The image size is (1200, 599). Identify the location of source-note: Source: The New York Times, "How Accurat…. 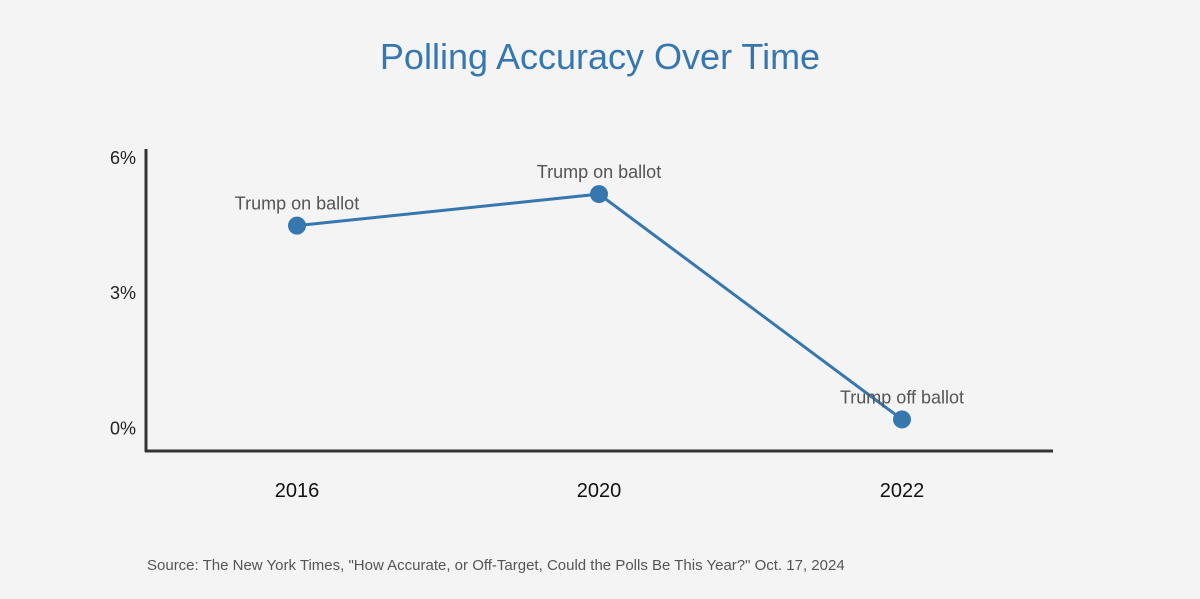
(496, 565).